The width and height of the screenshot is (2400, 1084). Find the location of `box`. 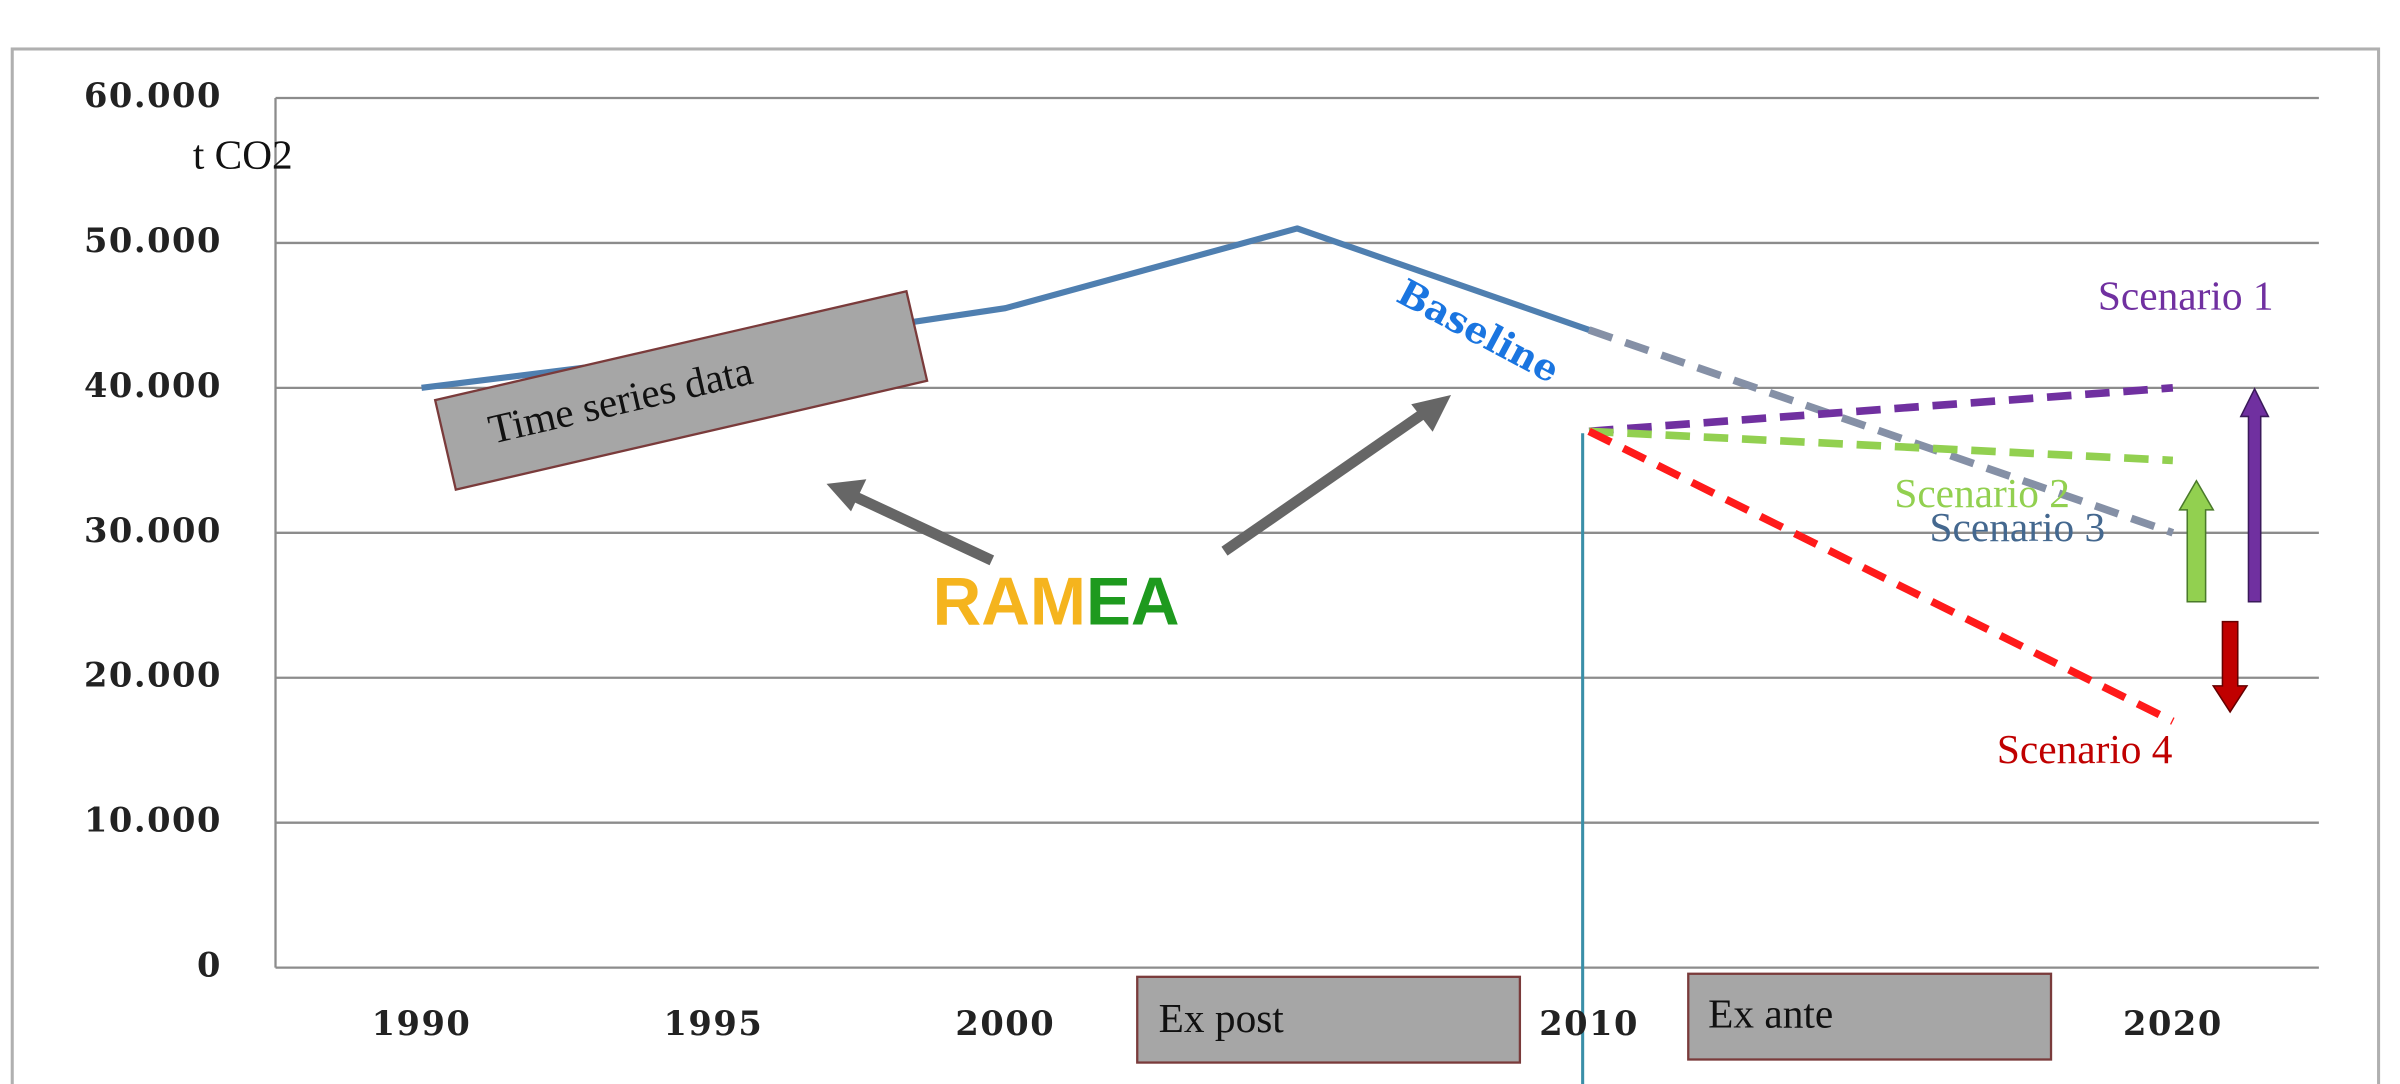

box is located at coordinates (681, 390).